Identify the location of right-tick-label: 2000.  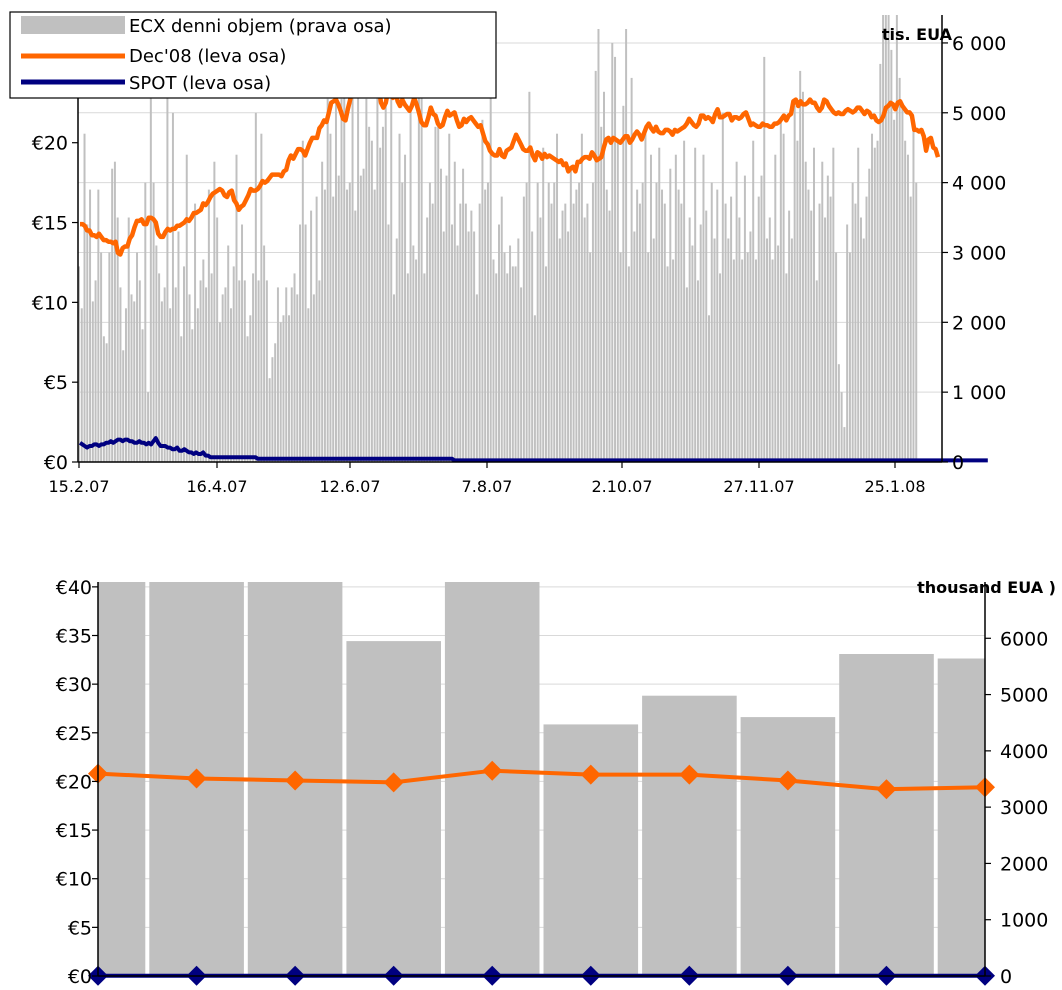
(1024, 864).